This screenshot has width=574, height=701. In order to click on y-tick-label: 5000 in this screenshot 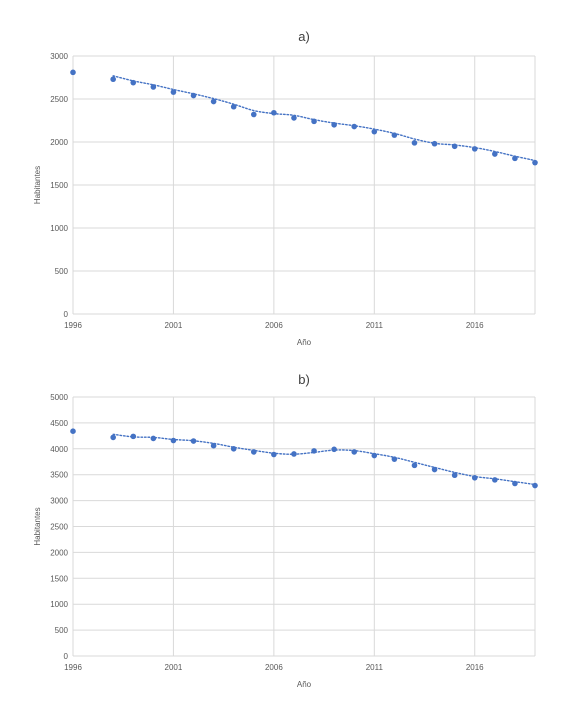, I will do `click(59, 397)`.